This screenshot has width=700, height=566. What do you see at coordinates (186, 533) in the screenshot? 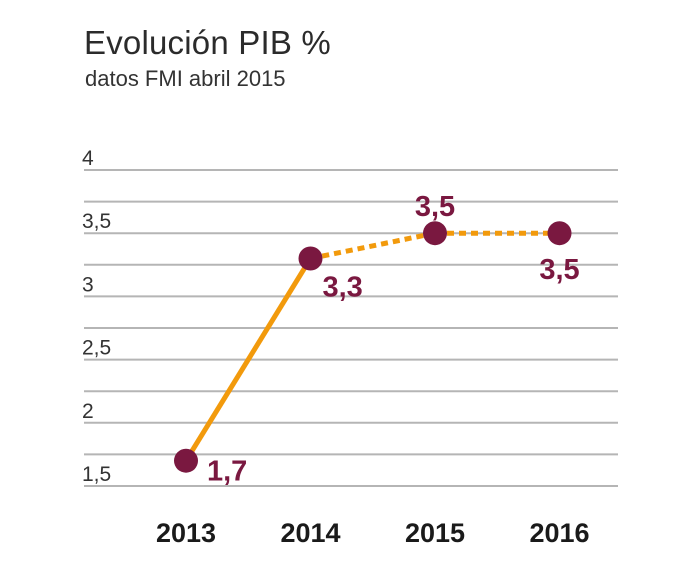
I see `x-tick-label: 2013` at bounding box center [186, 533].